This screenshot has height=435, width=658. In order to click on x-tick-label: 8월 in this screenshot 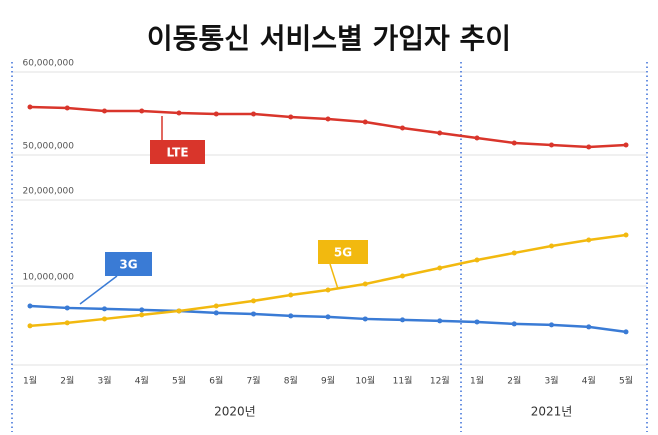, I will do `click(291, 381)`.